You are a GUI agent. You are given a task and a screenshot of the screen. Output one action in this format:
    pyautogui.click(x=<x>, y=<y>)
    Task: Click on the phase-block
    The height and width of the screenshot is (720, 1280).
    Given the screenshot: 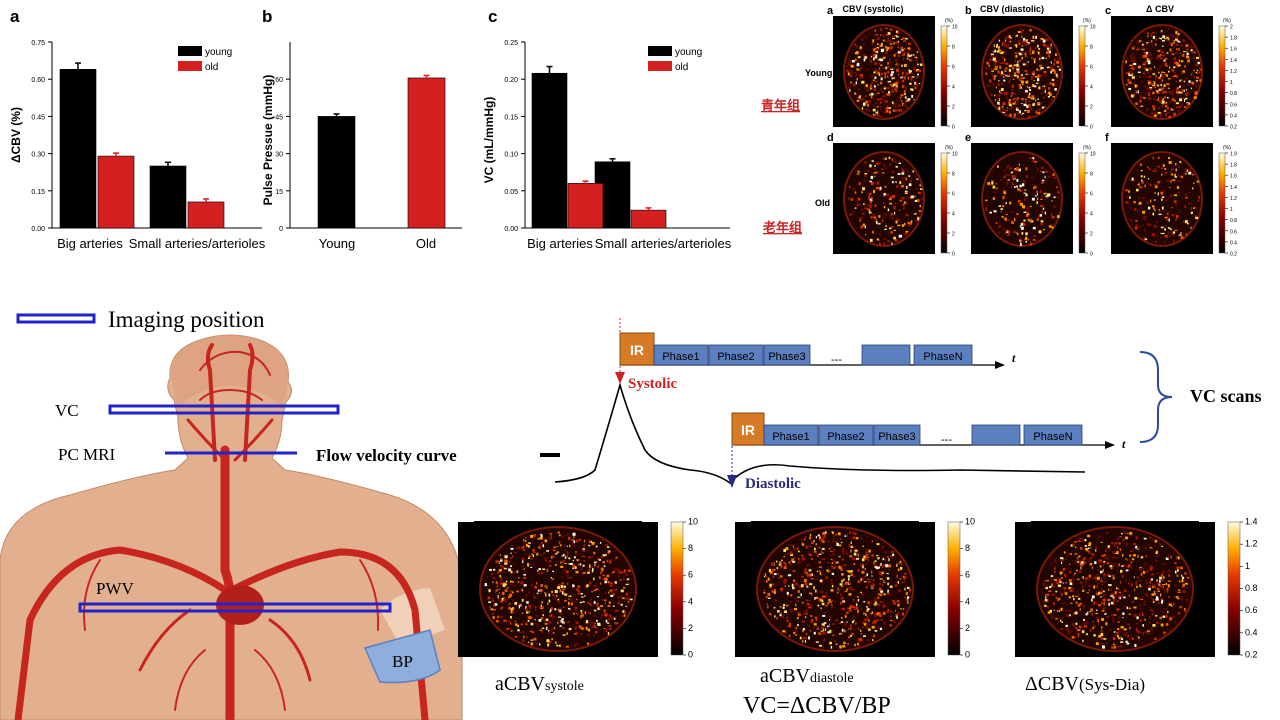 What is the action you would take?
    pyautogui.click(x=1053, y=435)
    